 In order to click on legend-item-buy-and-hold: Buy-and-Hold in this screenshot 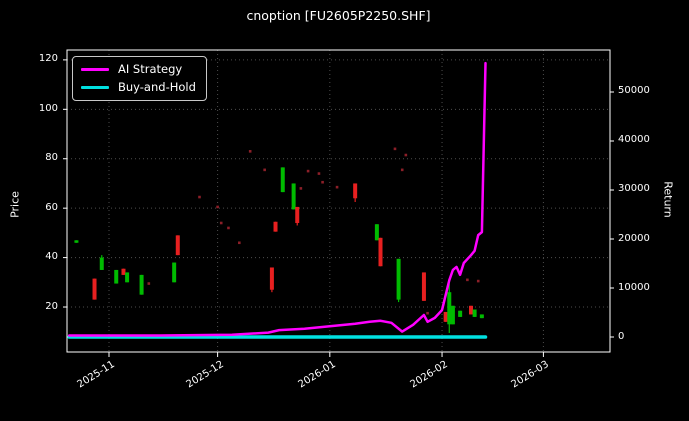, I will do `click(138, 87)`.